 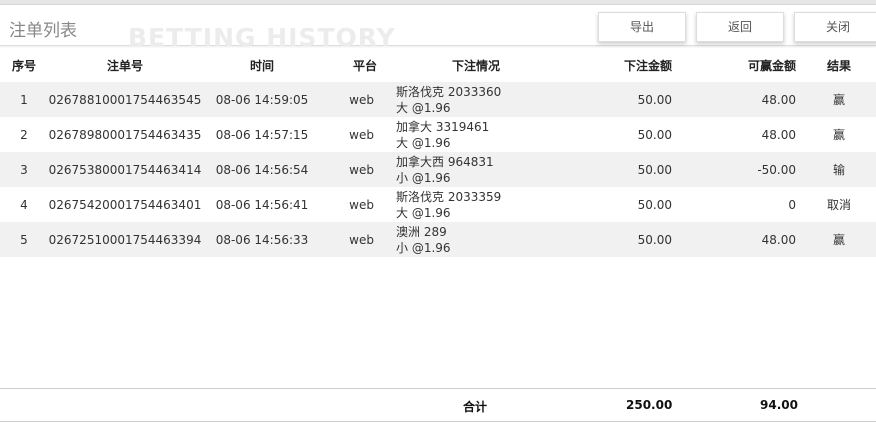 What do you see at coordinates (262, 239) in the screenshot?
I see `row-time: 08-06 14:56:33` at bounding box center [262, 239].